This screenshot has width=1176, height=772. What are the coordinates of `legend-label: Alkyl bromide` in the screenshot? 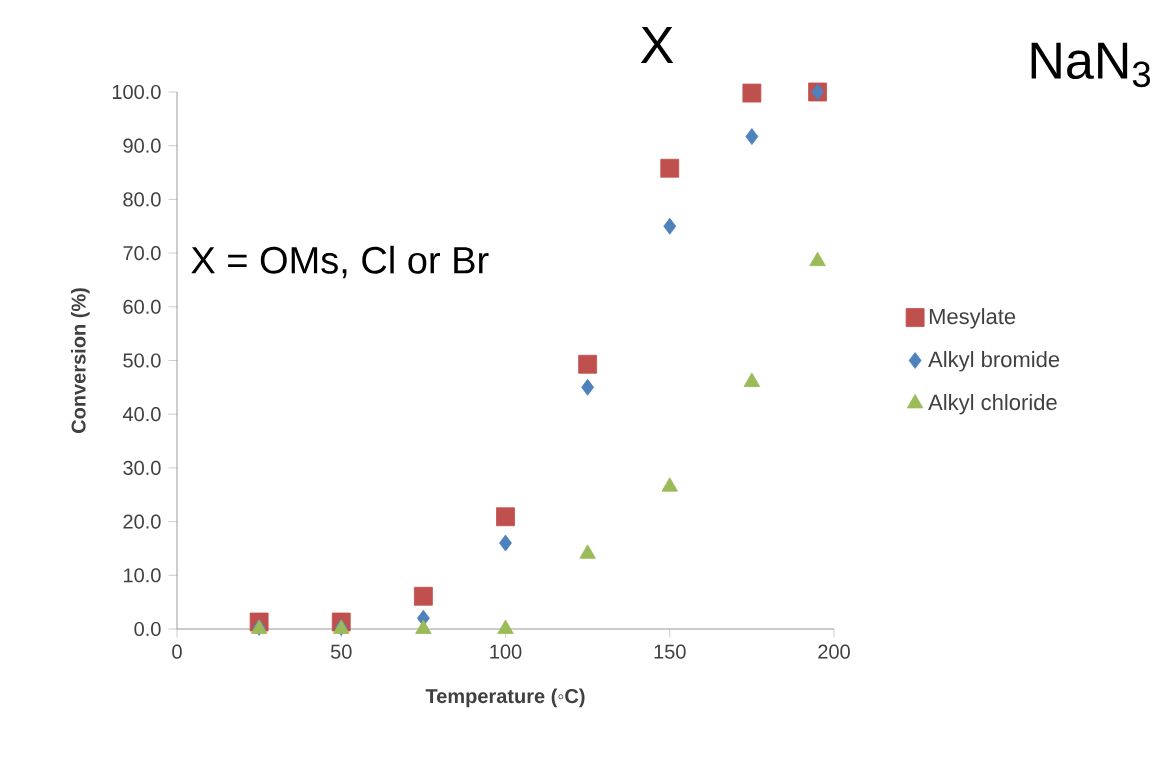 It's located at (994, 361).